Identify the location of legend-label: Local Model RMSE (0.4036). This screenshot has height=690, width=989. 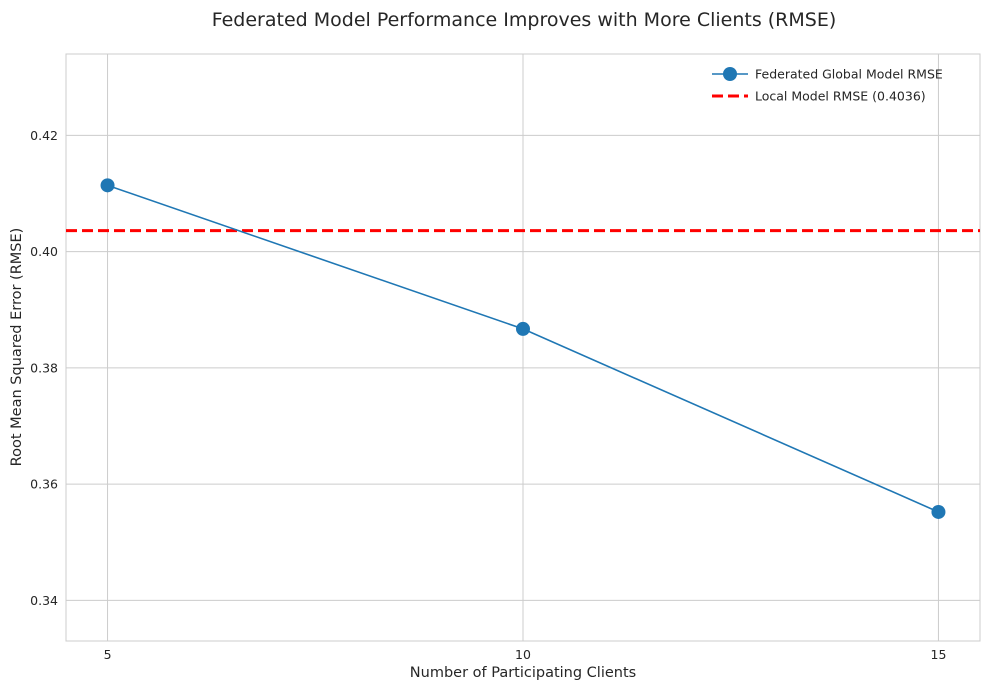
(840, 96).